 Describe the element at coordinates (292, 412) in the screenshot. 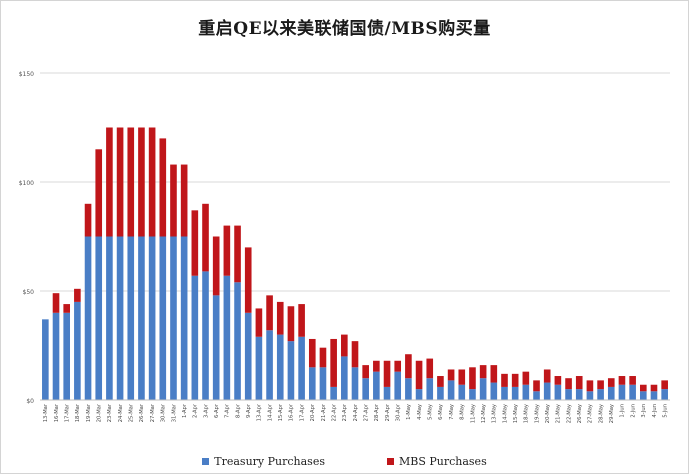

I see `x-tick-label: 16-Apr` at that location.